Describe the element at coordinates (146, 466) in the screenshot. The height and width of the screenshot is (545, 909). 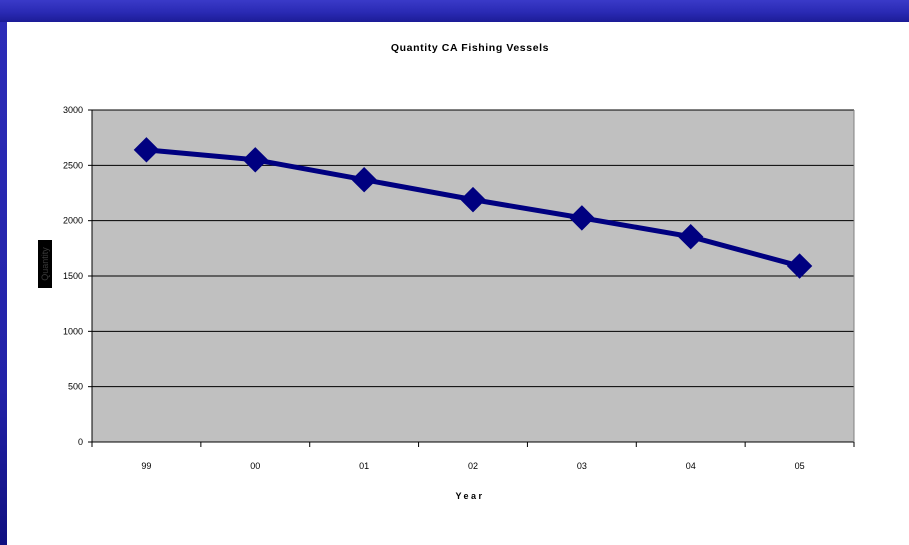
I see `x-tick-label: 99` at that location.